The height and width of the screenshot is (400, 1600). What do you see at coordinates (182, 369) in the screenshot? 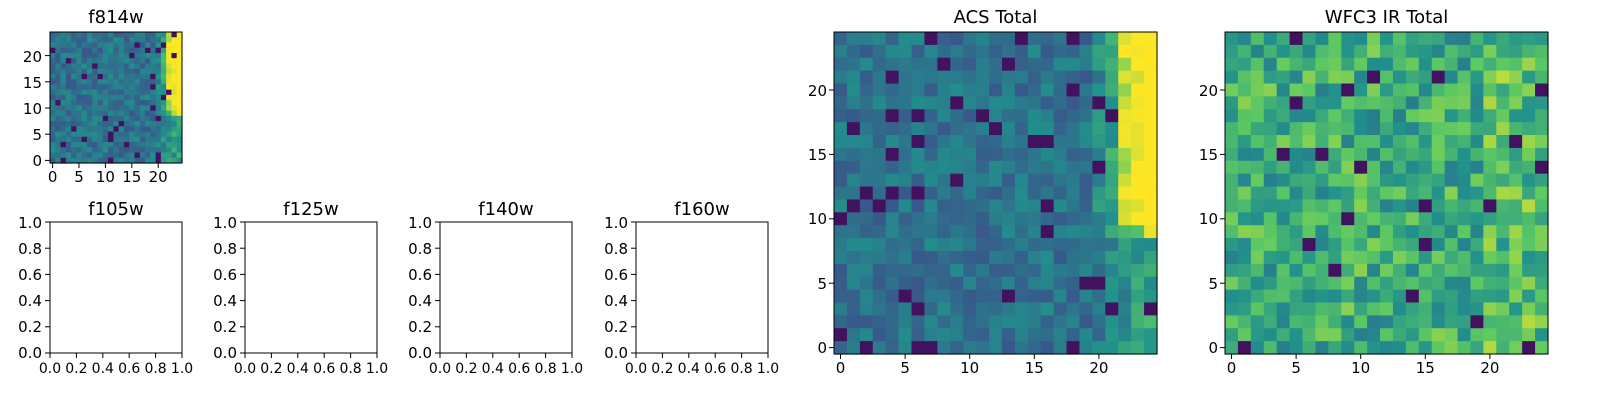
I see `f105w-xtick-label: 1.0` at bounding box center [182, 369].